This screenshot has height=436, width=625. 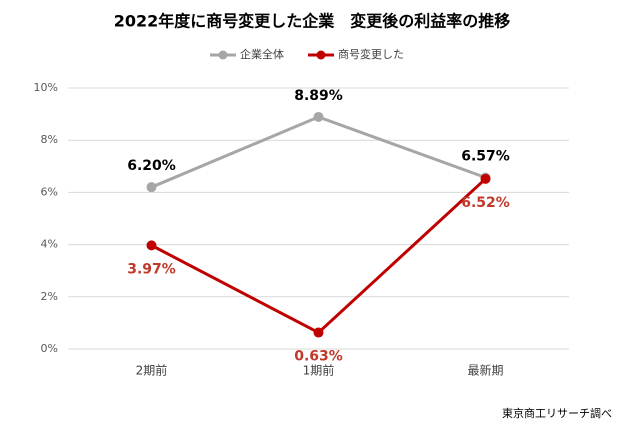 I want to click on x-tick-label: 1期前, so click(x=319, y=370).